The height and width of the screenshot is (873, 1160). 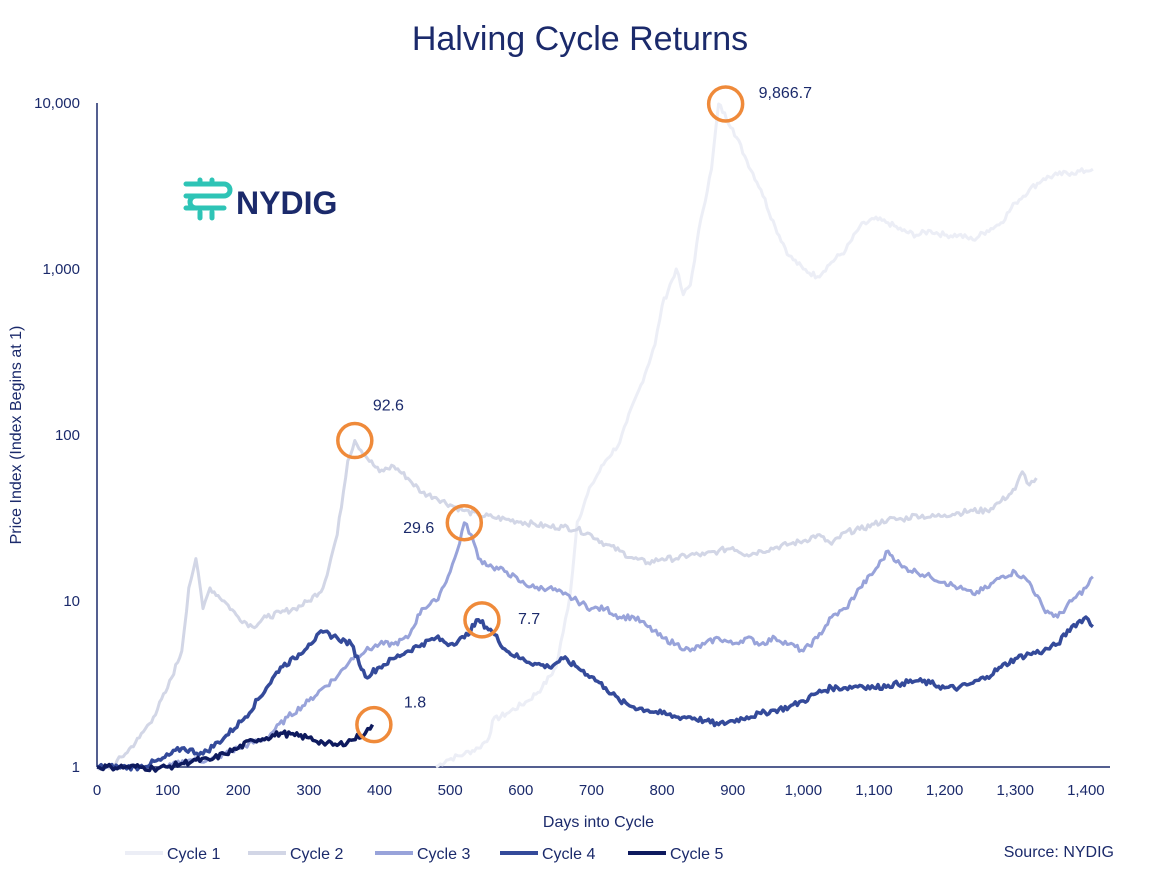 What do you see at coordinates (874, 790) in the screenshot?
I see `x-tick-label: 1,100` at bounding box center [874, 790].